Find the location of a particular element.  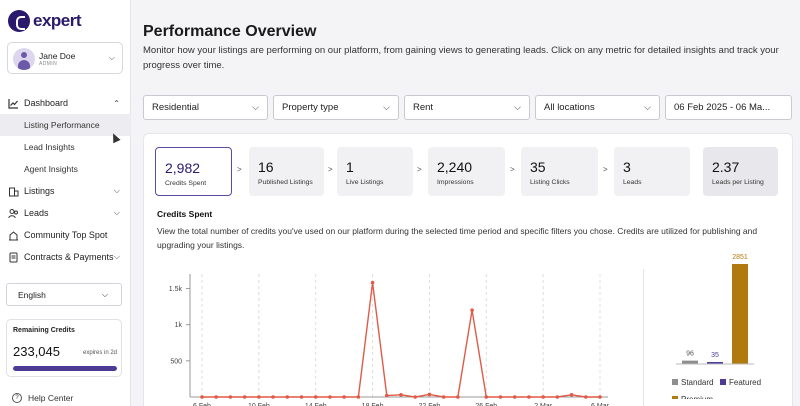

sidebar-item-community-top-spot: Community Top Spot is located at coordinates (65, 235).